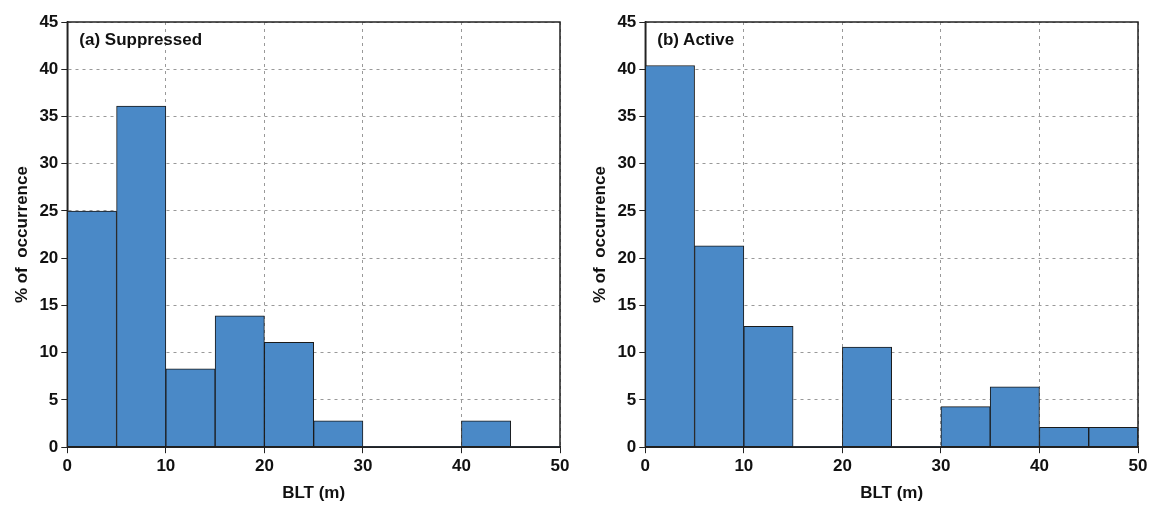 Image resolution: width=1164 pixels, height=513 pixels. What do you see at coordinates (141, 40) in the screenshot?
I see `text: (a) Suppressed` at bounding box center [141, 40].